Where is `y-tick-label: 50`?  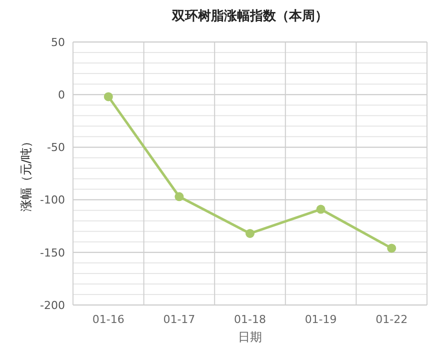
y-tick-label: 50 is located at coordinates (58, 42).